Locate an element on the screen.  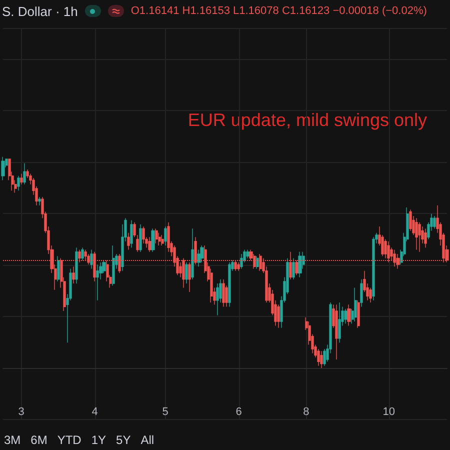
x-tick-label: 3 is located at coordinates (21, 412).